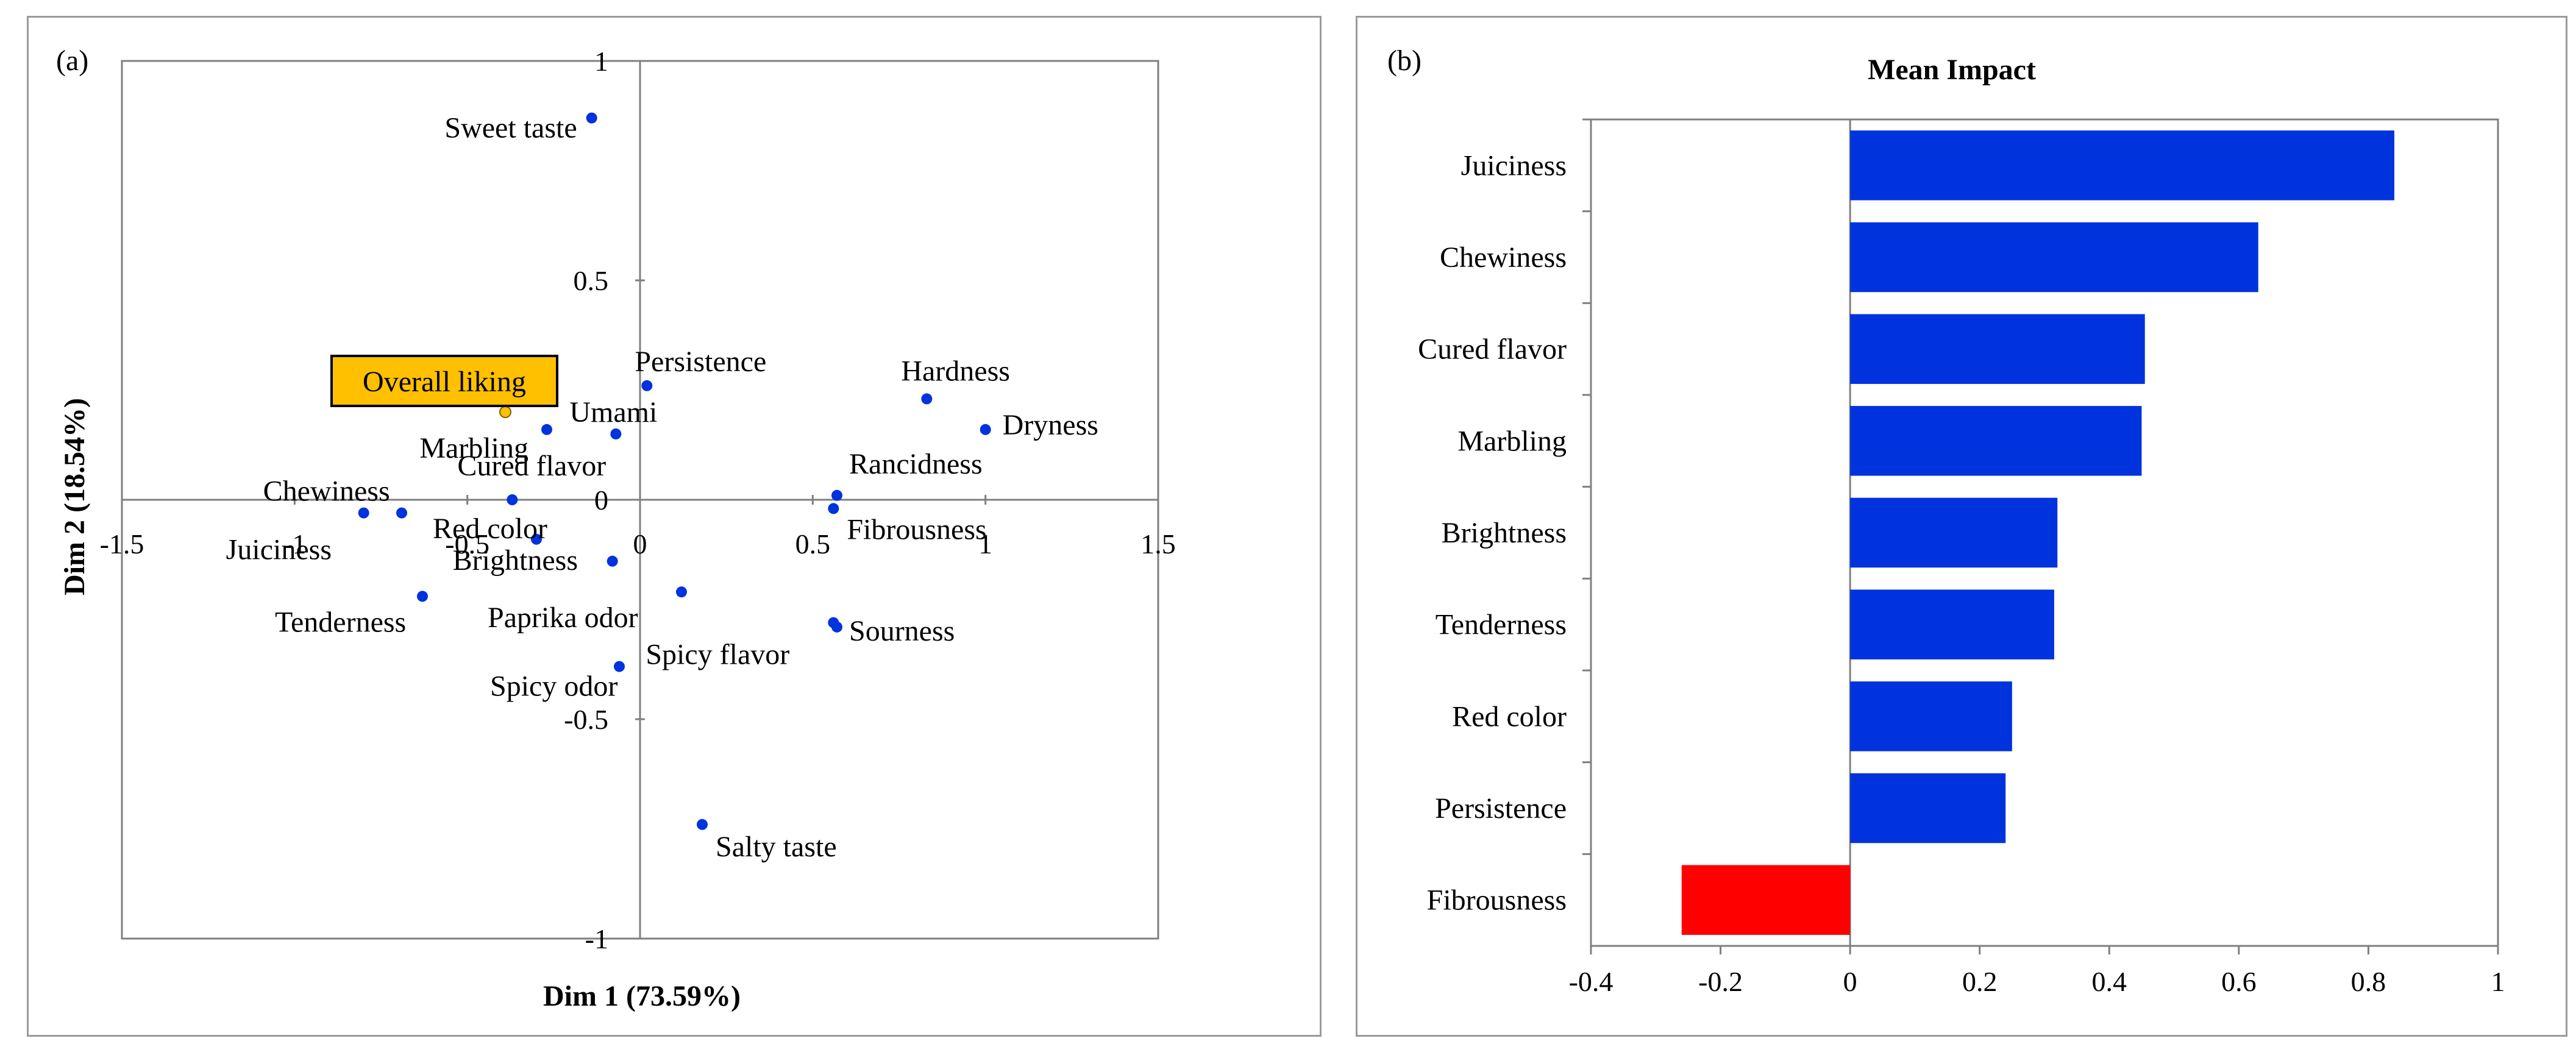 The image size is (2576, 1055). I want to click on y-tick-label: -1, so click(596, 938).